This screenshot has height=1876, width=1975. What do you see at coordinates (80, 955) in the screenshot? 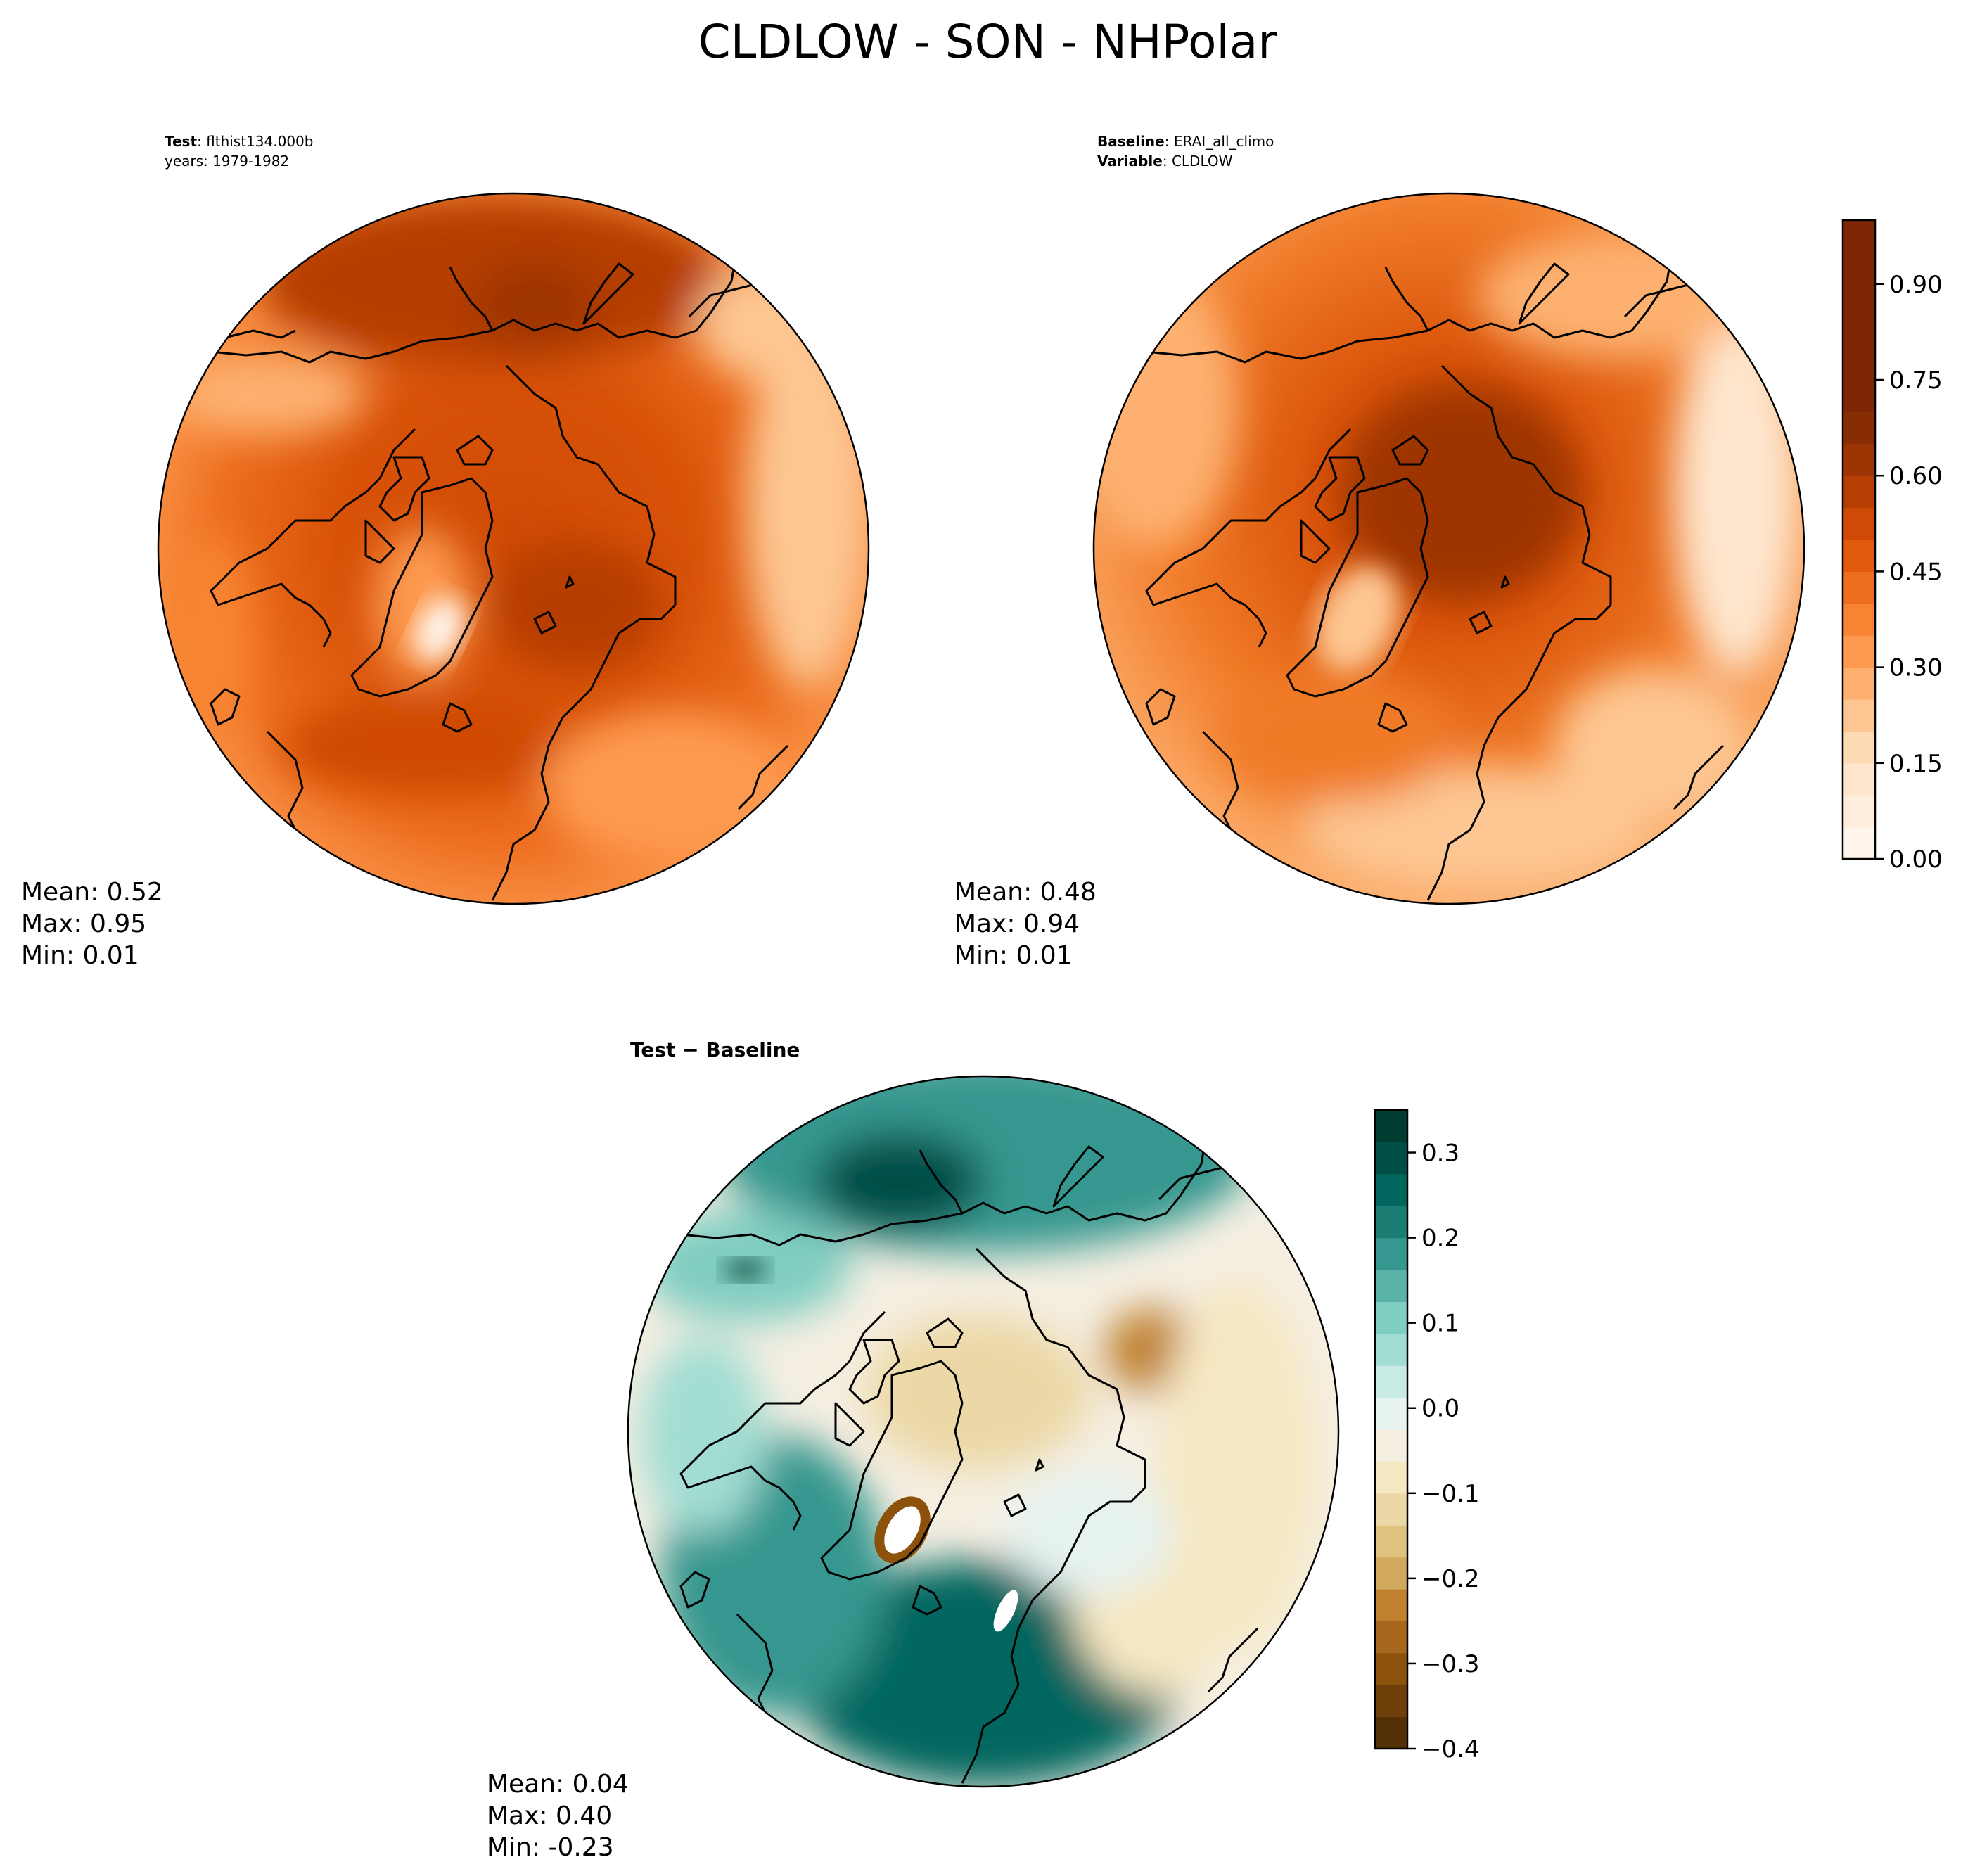
I see `panel-test-min: Min: 0.01` at bounding box center [80, 955].